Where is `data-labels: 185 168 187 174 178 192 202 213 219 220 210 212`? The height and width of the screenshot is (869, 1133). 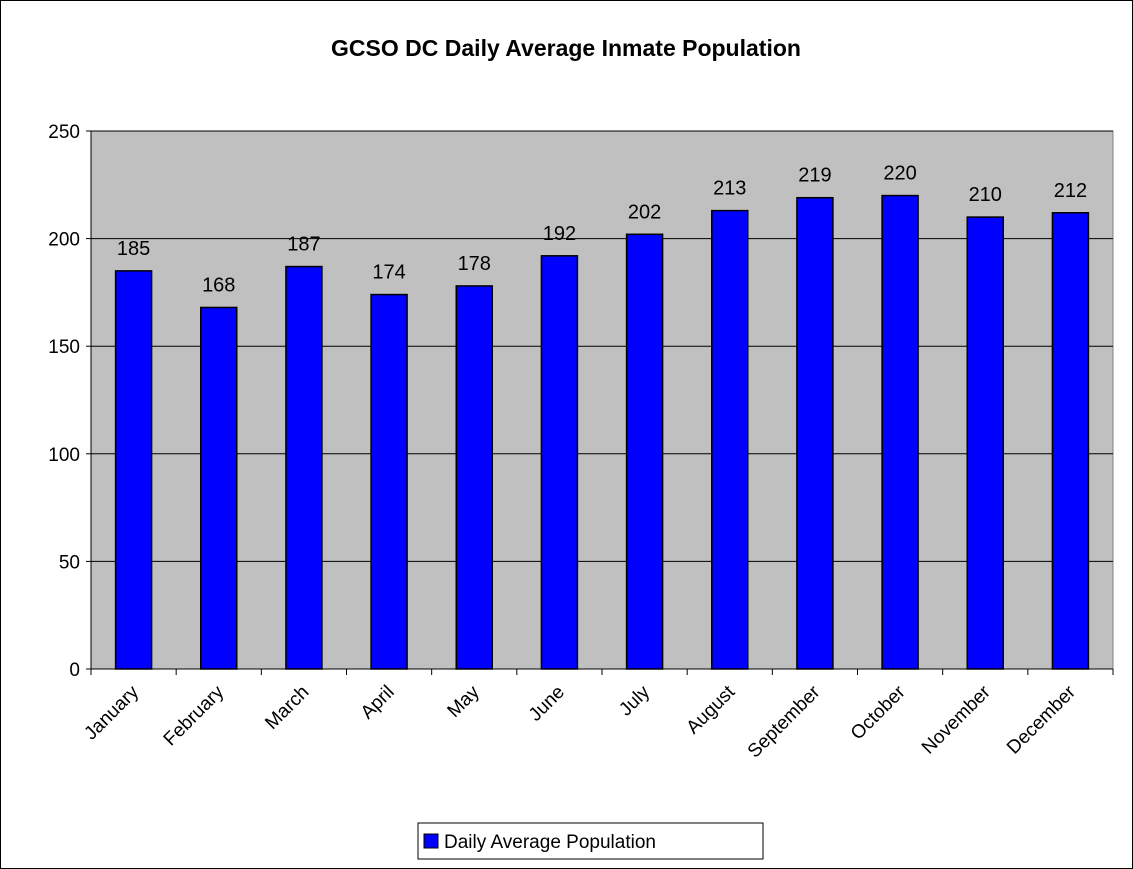 data-labels: 185 168 187 174 178 192 202 213 219 220 210 212 is located at coordinates (602, 230).